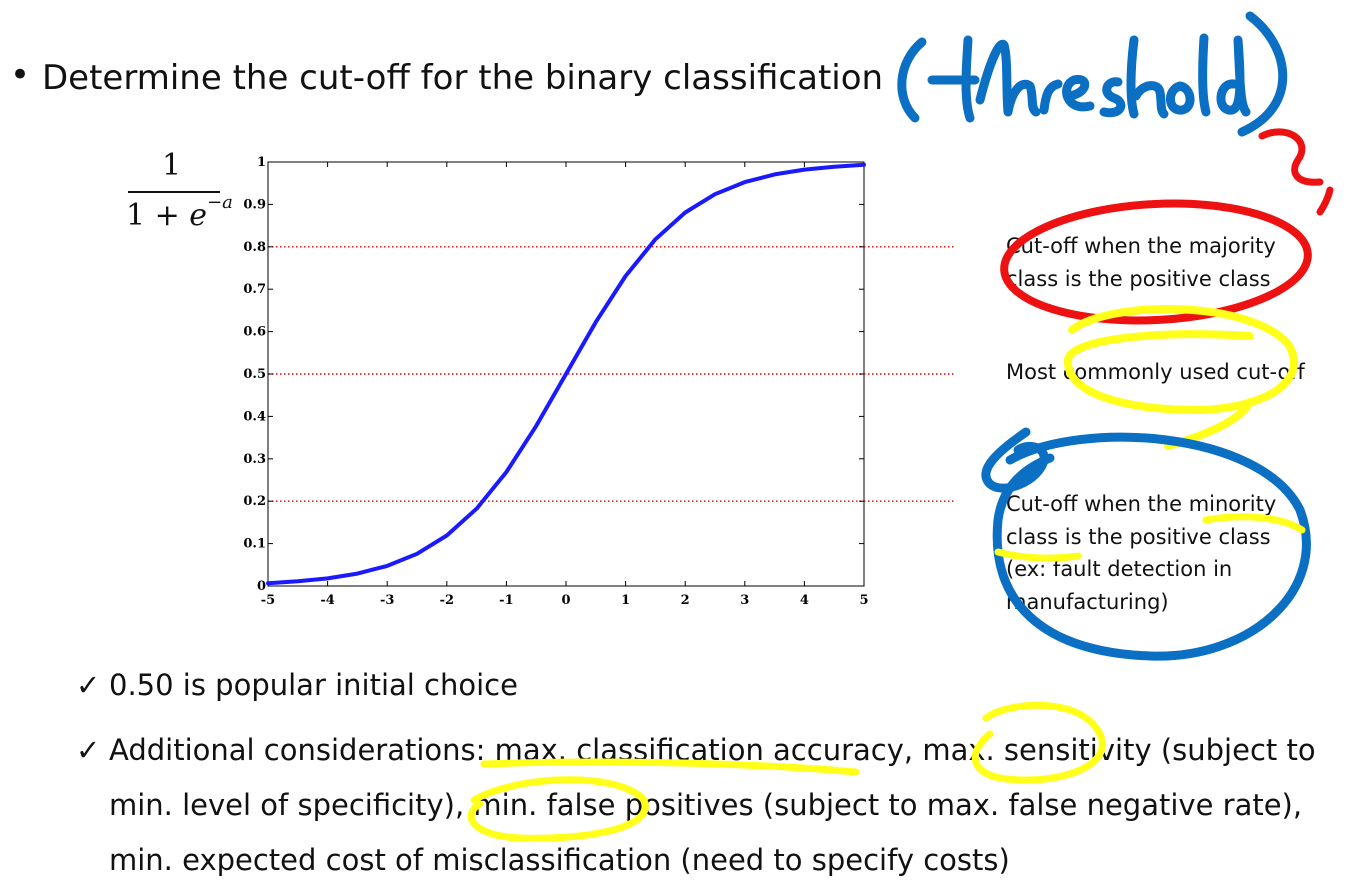  I want to click on common-cutoff-annotation: Most commonly used cut-off, so click(1155, 372).